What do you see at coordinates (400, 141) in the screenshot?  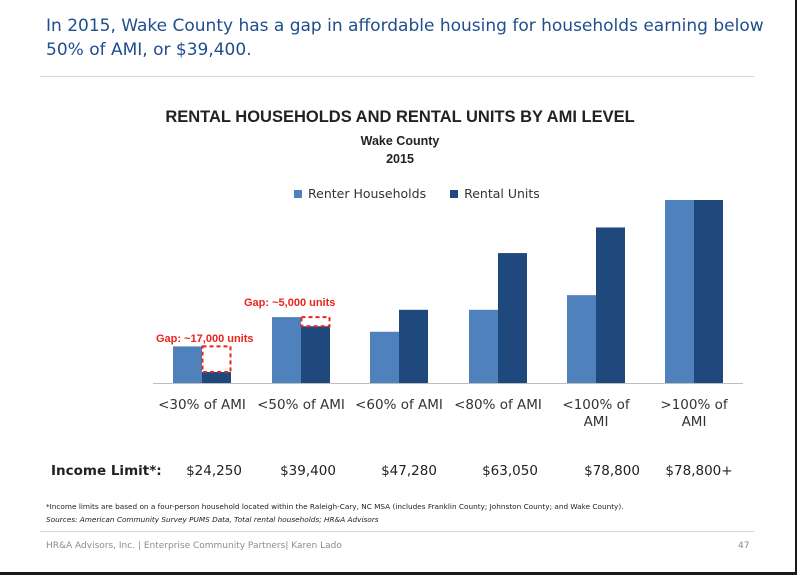 I see `chart-subtitle-region: Wake County` at bounding box center [400, 141].